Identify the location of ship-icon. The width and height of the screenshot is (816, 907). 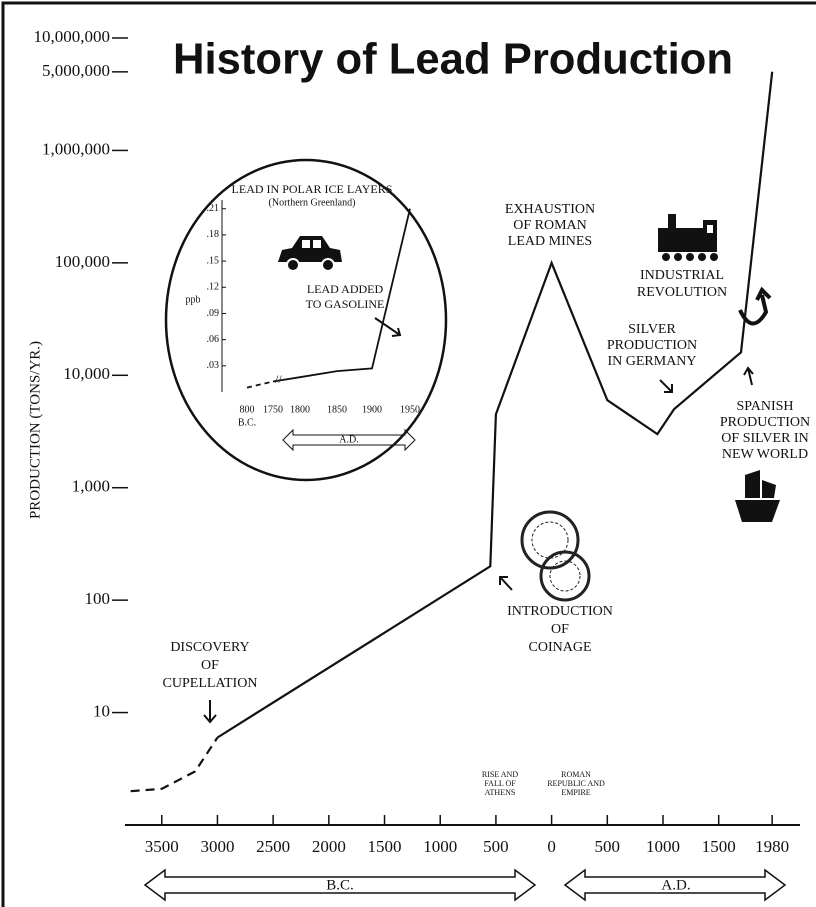
(757, 496).